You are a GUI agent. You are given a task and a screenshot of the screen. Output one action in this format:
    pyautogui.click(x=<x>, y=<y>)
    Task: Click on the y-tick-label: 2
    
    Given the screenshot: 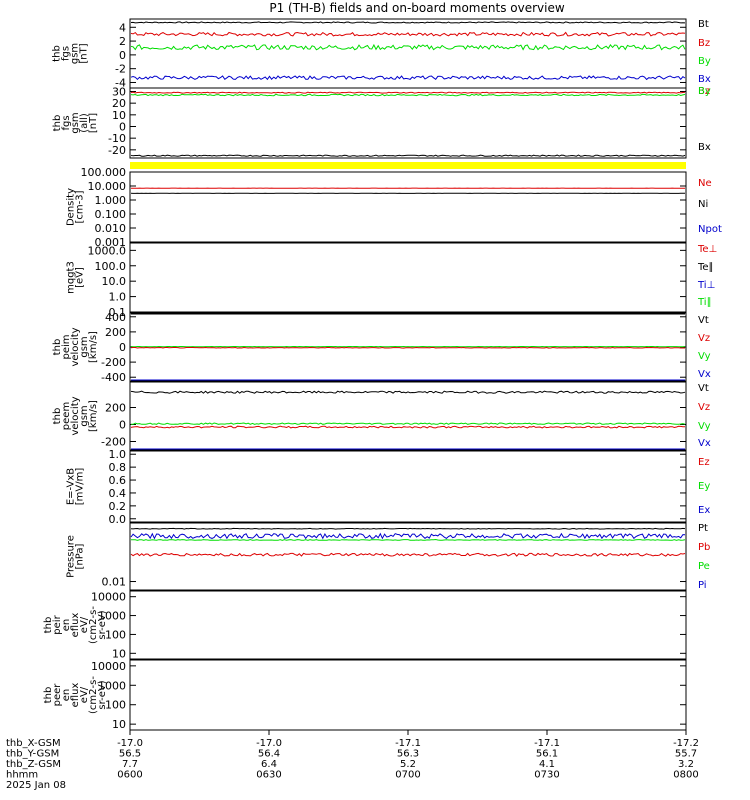 What is the action you would take?
    pyautogui.click(x=122, y=41)
    